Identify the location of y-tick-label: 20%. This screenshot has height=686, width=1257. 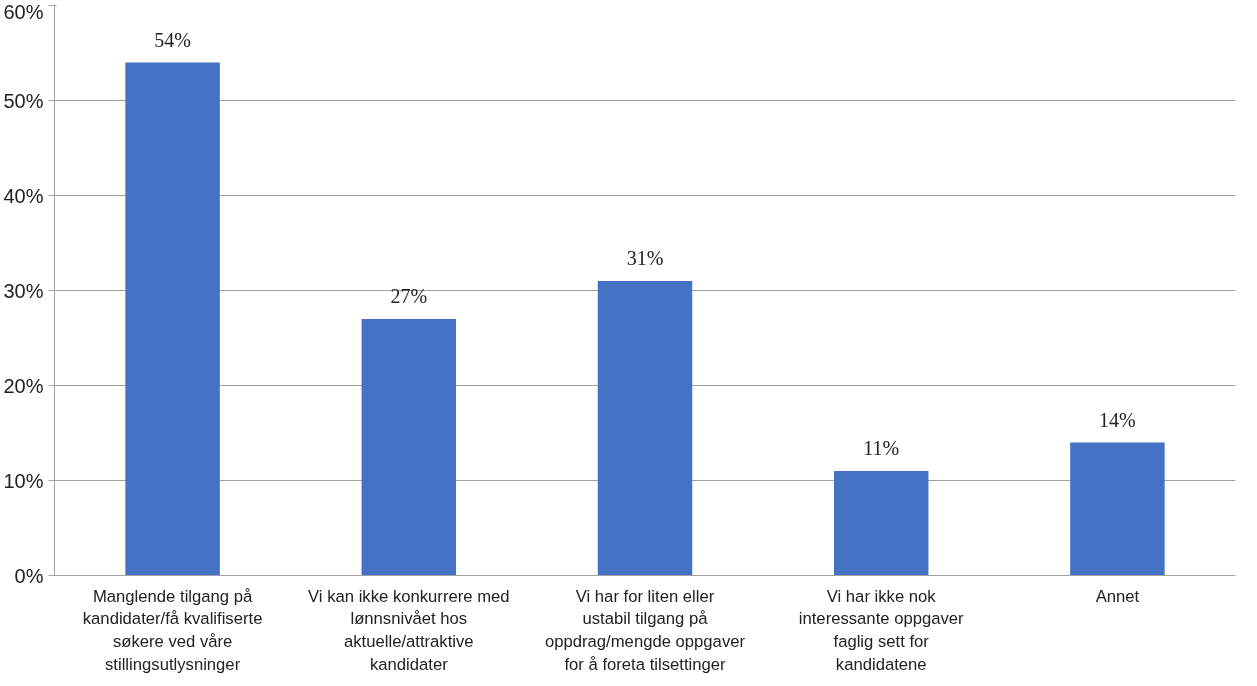
(23, 385).